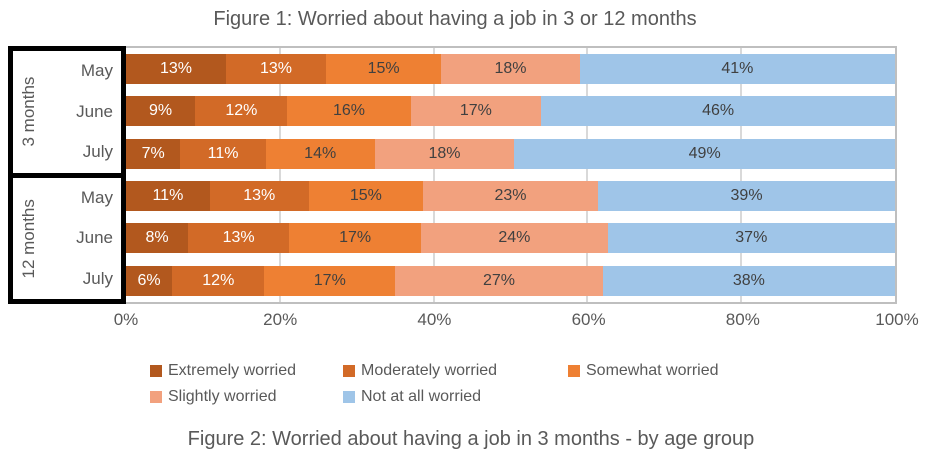 This screenshot has width=942, height=464. Describe the element at coordinates (742, 319) in the screenshot. I see `x-tick-80: 80%` at that location.